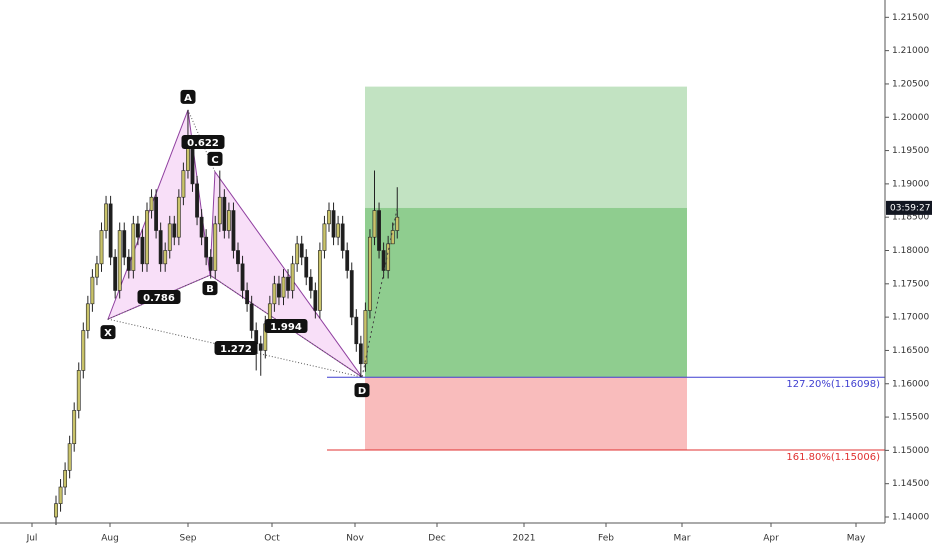 This screenshot has width=932, height=550. Describe the element at coordinates (910, 451) in the screenshot. I see `y-tick-label: 1.15000` at that location.